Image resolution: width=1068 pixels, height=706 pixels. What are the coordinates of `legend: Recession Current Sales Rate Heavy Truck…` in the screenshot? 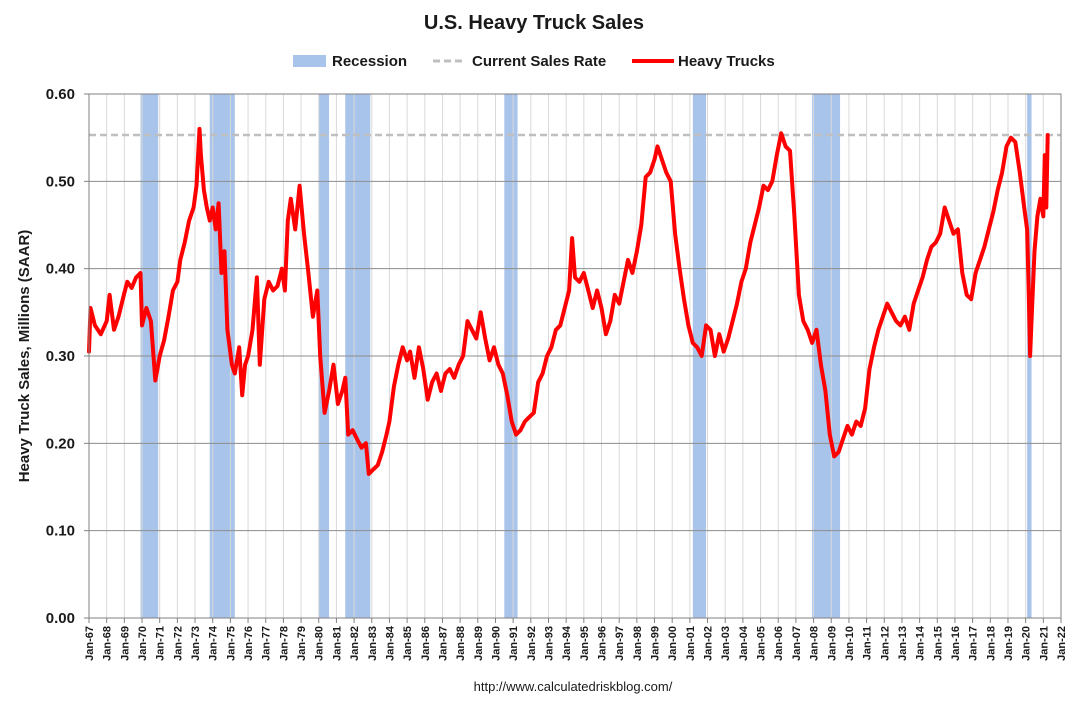 It's located at (534, 61).